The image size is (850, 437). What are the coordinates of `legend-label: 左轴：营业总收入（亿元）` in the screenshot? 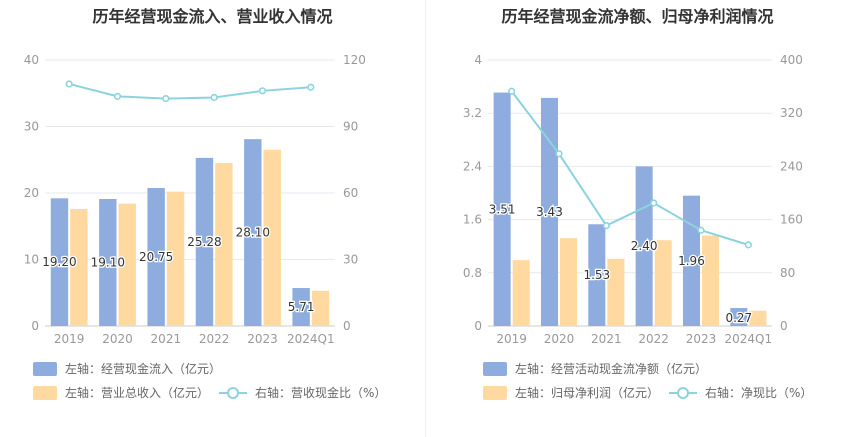 It's located at (137, 393).